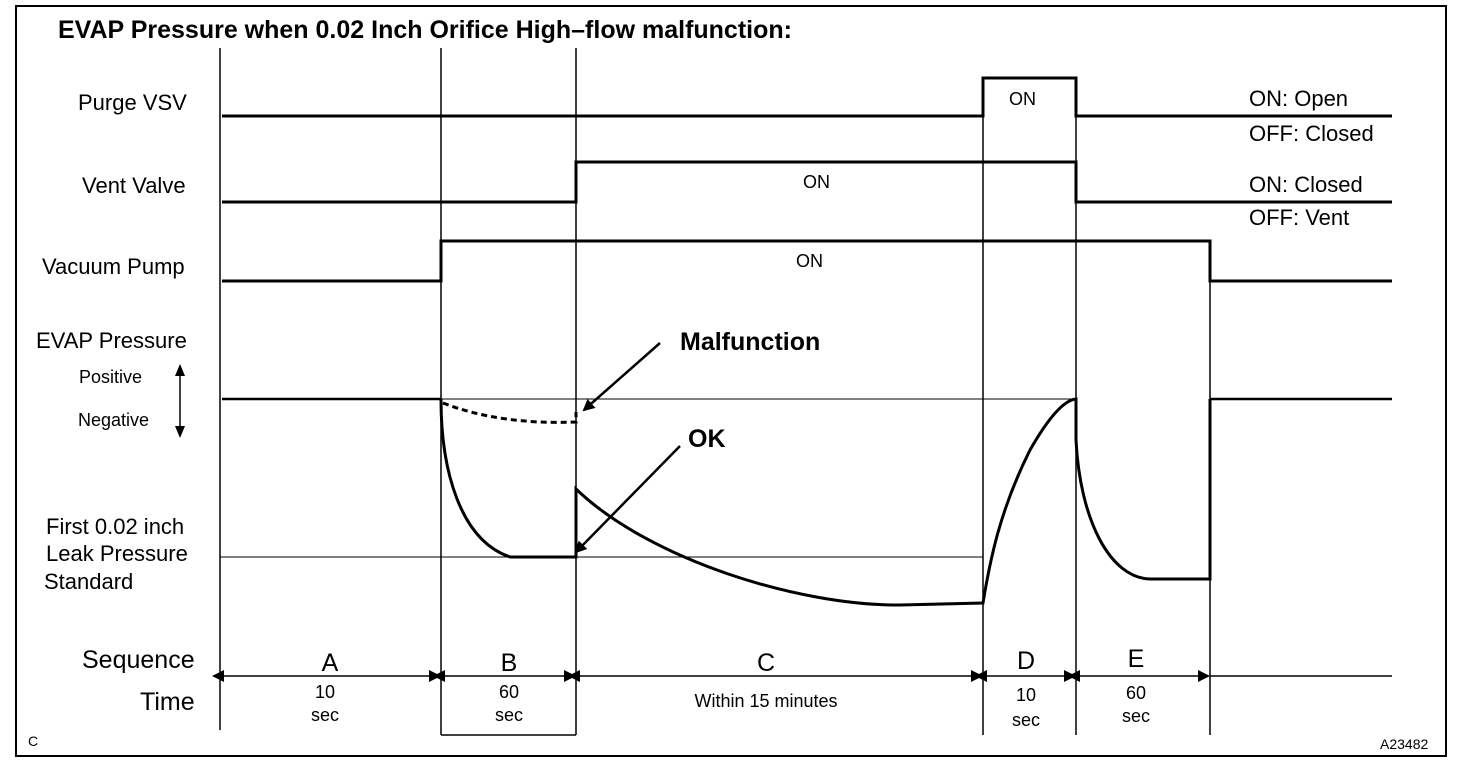  Describe the element at coordinates (707, 439) in the screenshot. I see `ok-label: OK` at that location.